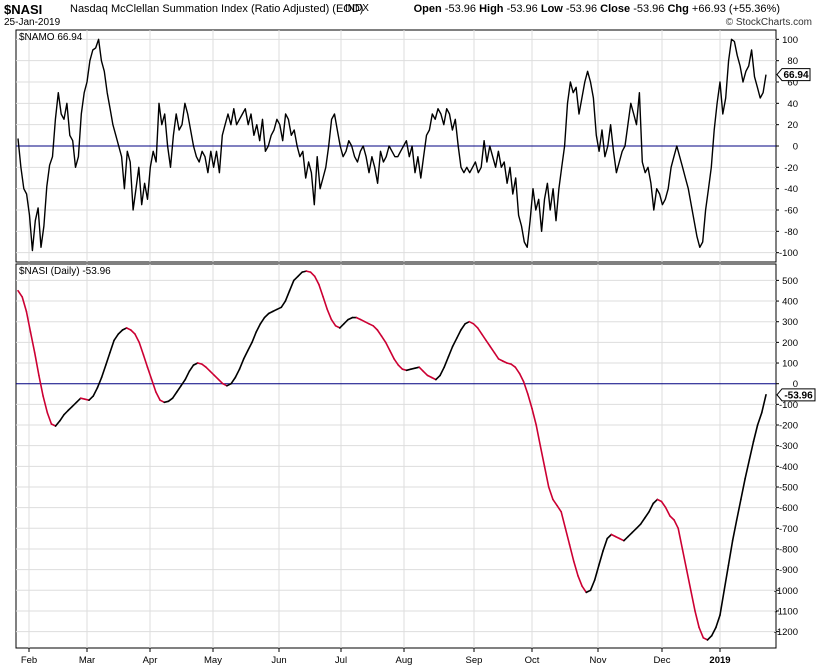 This screenshot has height=668, width=820. What do you see at coordinates (213, 660) in the screenshot?
I see `x-tick-label: May` at bounding box center [213, 660].